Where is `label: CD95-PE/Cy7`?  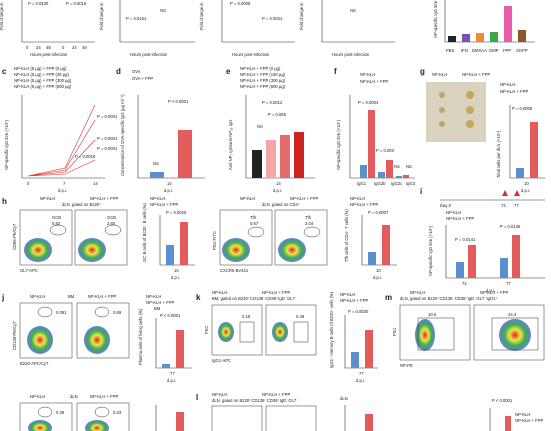 label: CD95-PE/Cy7 is located at coordinates (14, 236).